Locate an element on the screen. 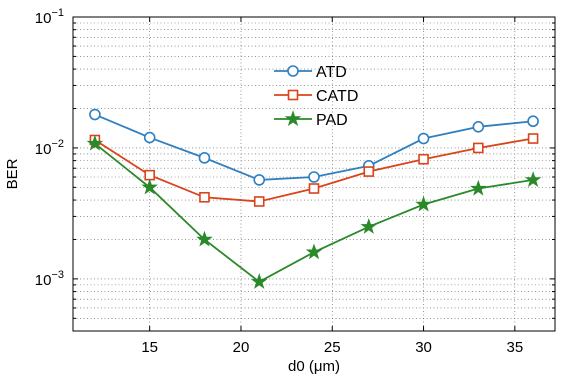 Image resolution: width=566 pixels, height=379 pixels. x-tick-label: 20 is located at coordinates (241, 347).